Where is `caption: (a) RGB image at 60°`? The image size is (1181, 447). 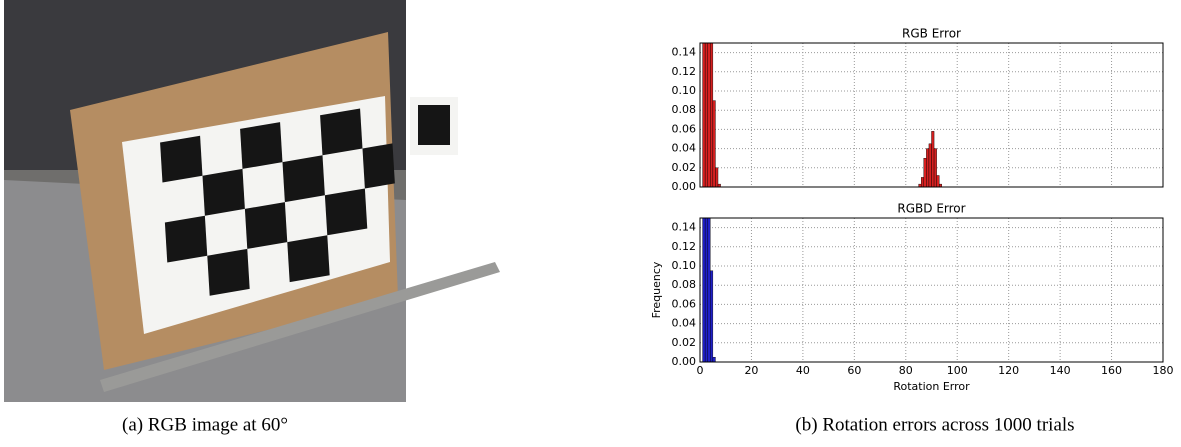 caption: (a) RGB image at 60° is located at coordinates (205, 424).